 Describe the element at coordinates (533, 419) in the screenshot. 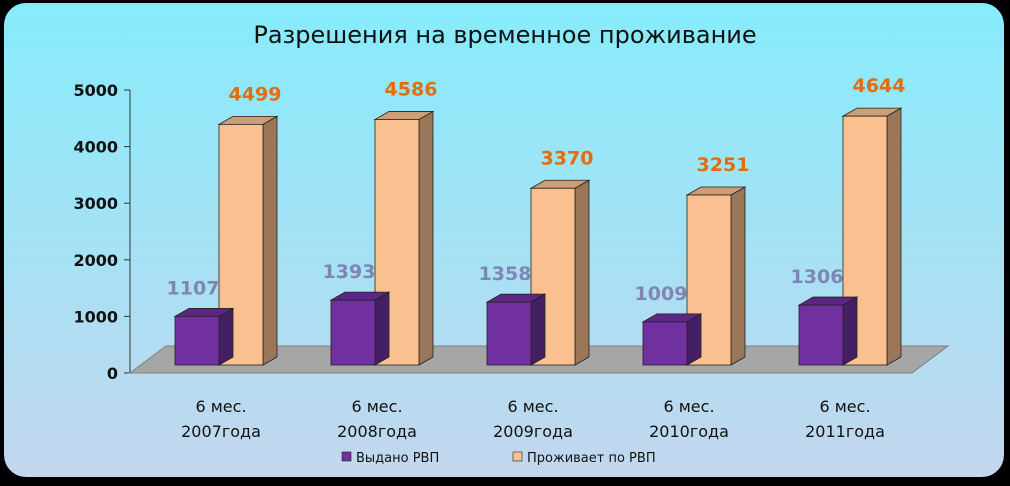

I see `x-tick-label: 6 мес. 2009года` at that location.